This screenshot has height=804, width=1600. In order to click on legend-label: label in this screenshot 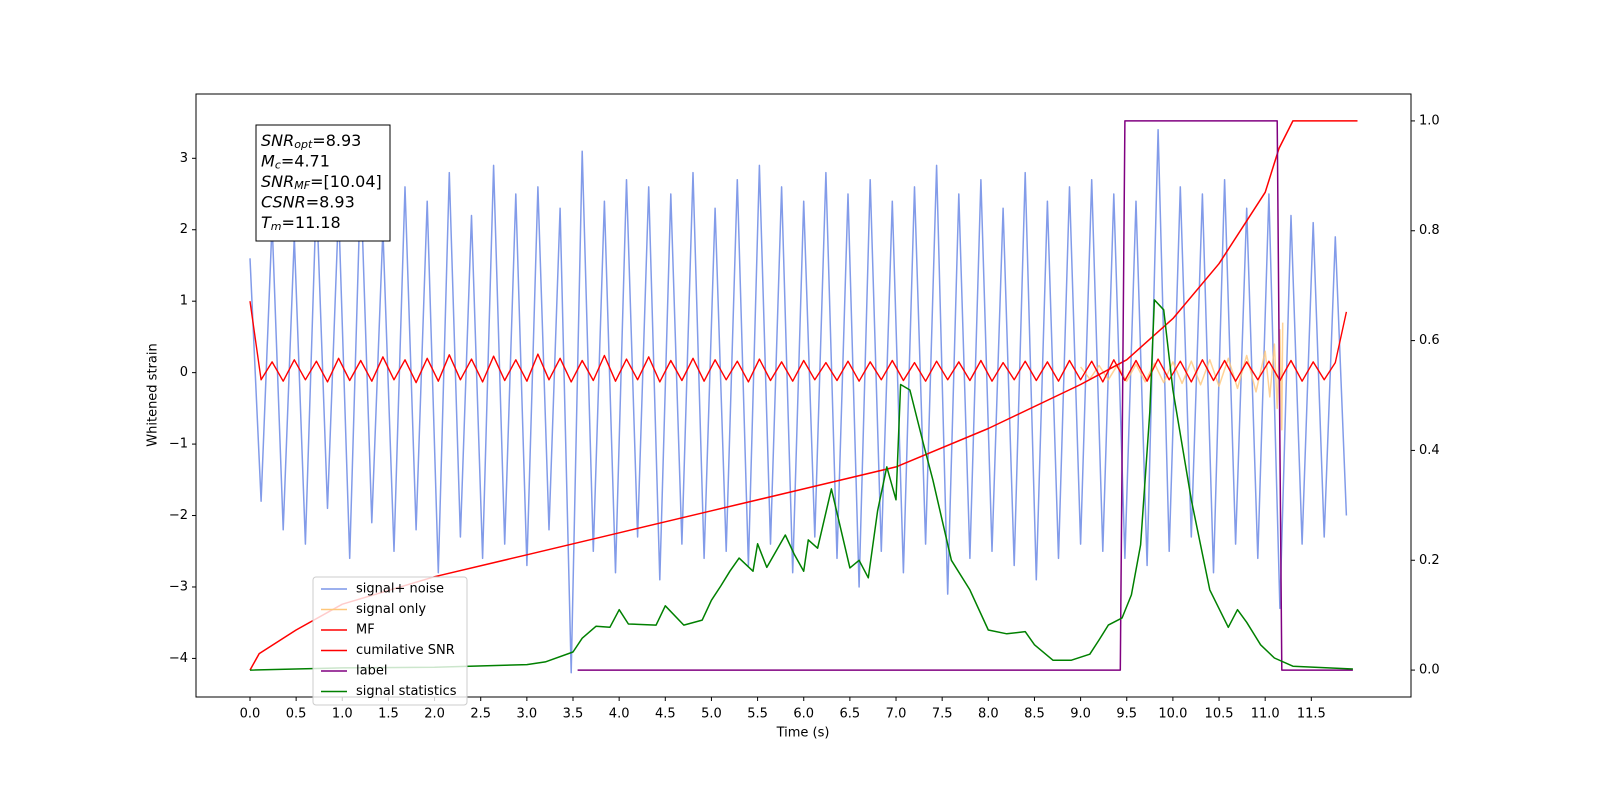, I will do `click(371, 671)`.